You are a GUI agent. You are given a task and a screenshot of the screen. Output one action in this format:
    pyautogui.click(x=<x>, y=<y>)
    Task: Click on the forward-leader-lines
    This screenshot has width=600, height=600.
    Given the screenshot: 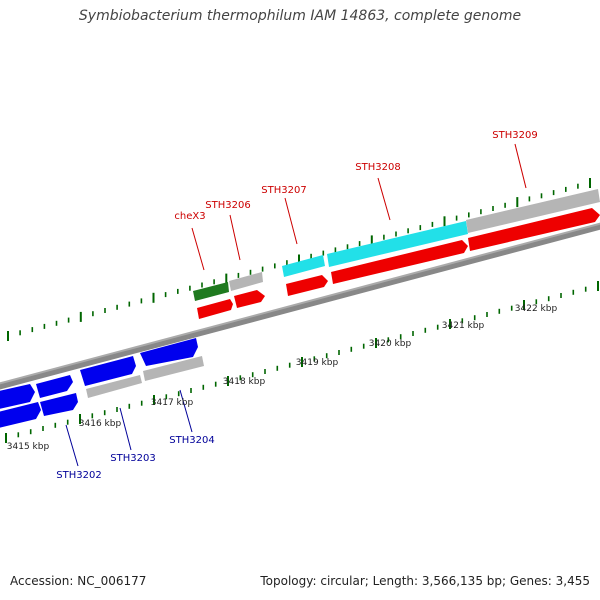 What is the action you would take?
    pyautogui.click(x=359, y=207)
    